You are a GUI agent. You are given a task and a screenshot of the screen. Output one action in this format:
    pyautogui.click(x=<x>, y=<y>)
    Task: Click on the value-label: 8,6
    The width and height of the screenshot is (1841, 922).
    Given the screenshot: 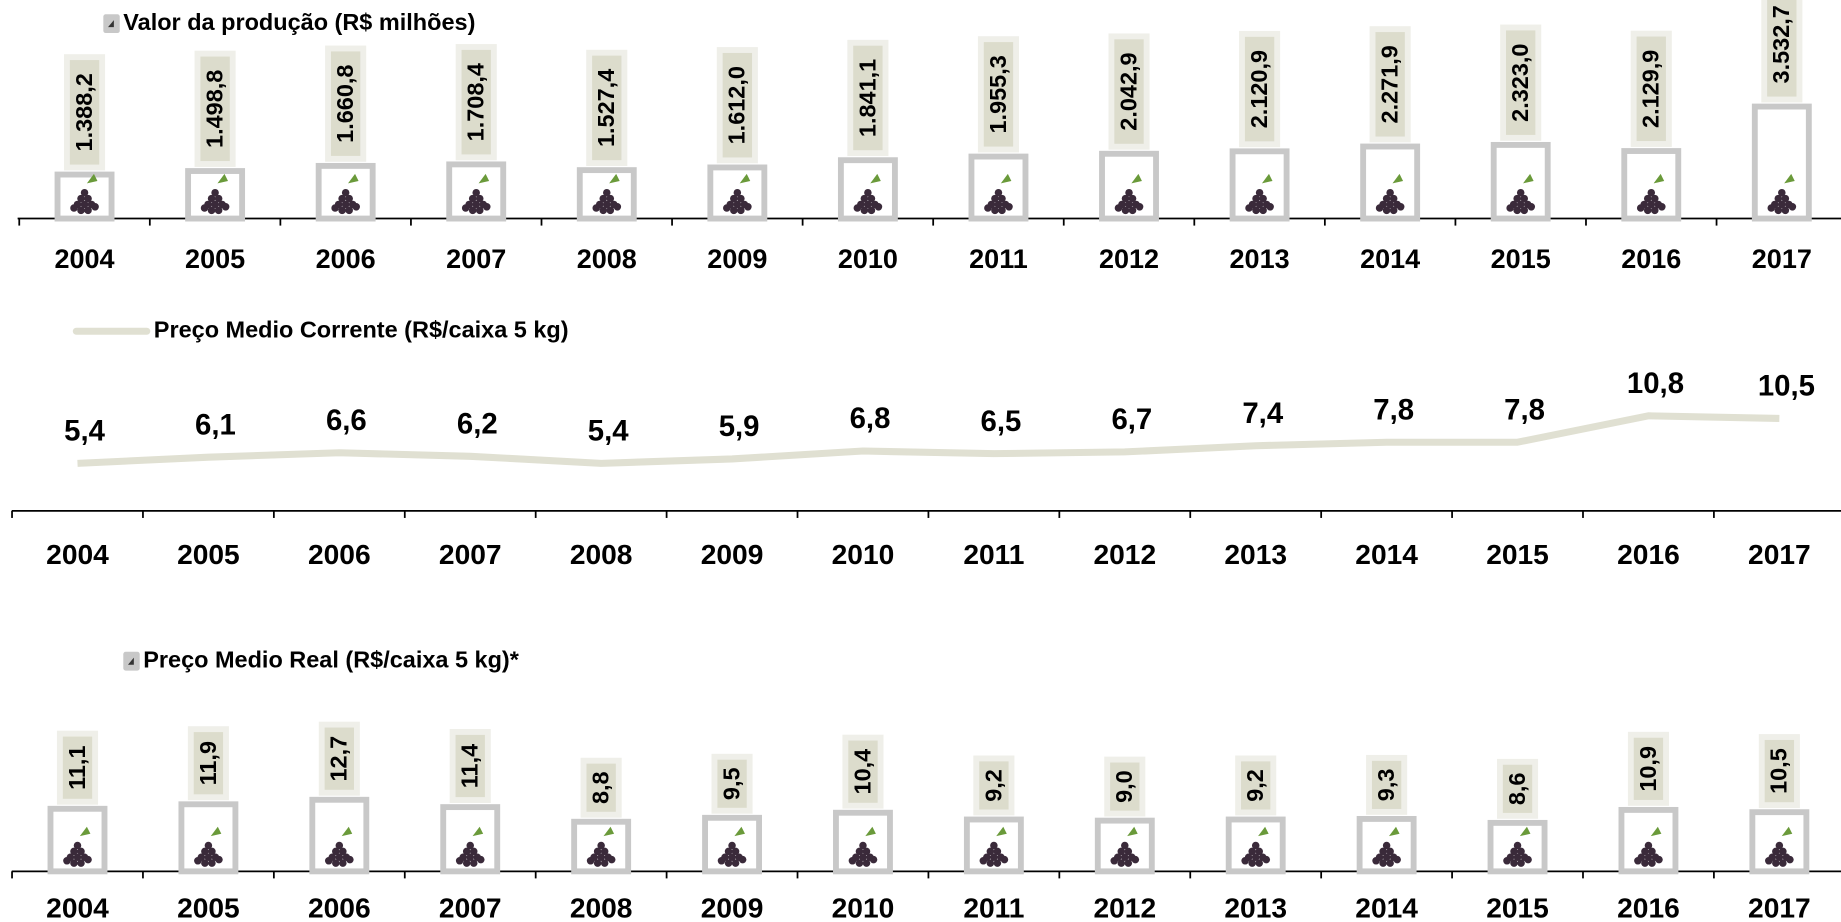 What is the action you would take?
    pyautogui.click(x=1517, y=789)
    